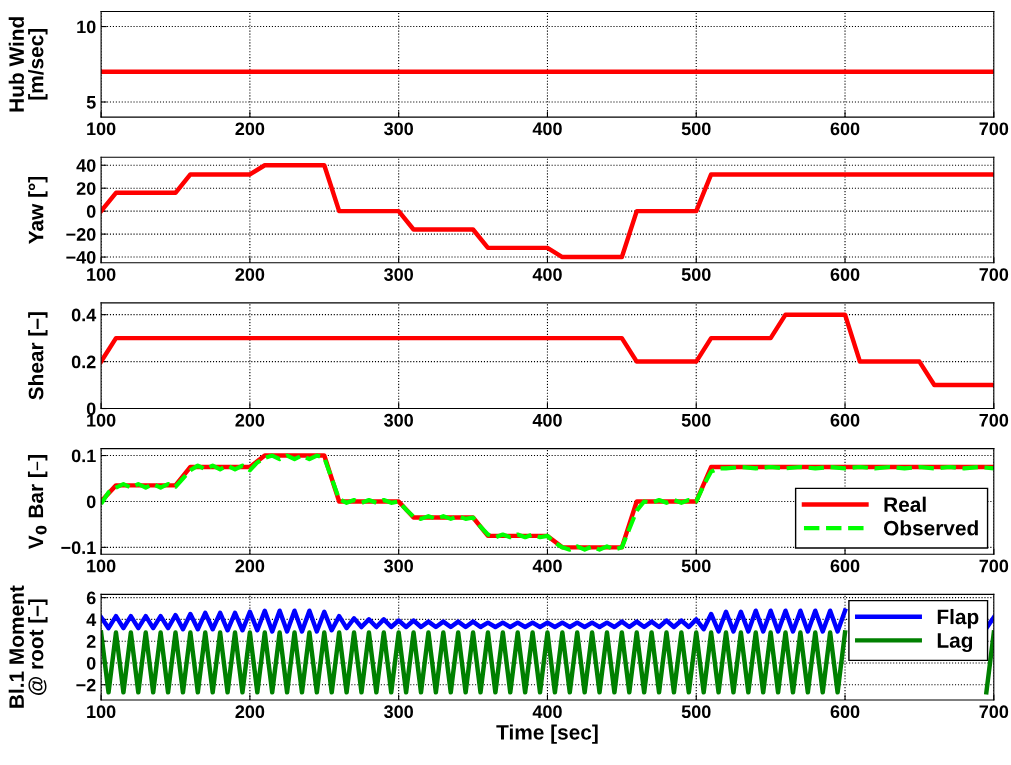 The image size is (1011, 765). Describe the element at coordinates (86, 685) in the screenshot. I see `y-tick-label: −2` at that location.